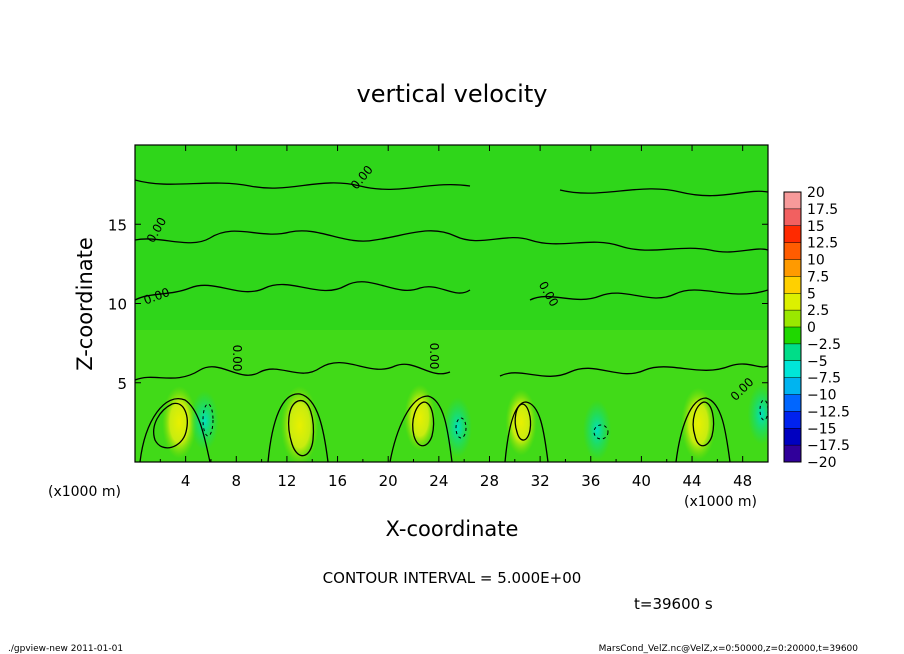  I want to click on x-tick-label-36: 36, so click(590, 481).